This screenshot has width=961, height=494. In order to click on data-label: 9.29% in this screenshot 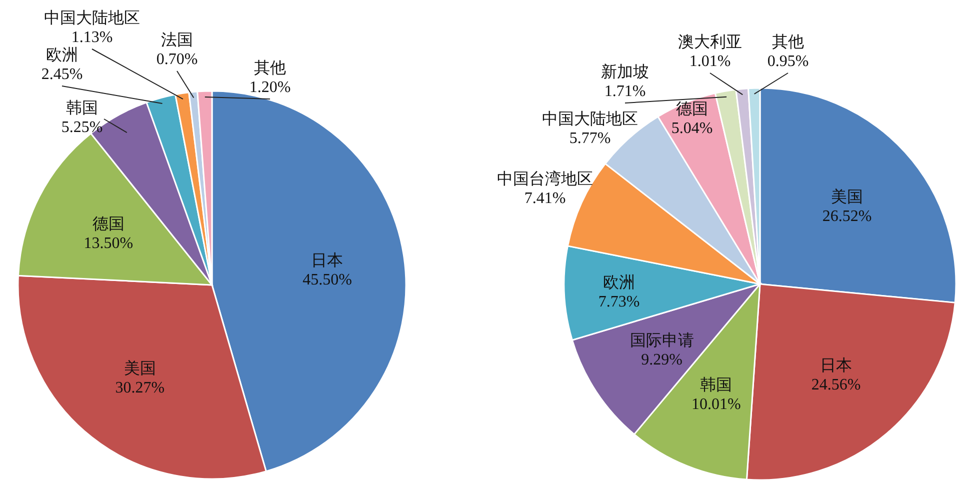, I will do `click(661, 360)`.